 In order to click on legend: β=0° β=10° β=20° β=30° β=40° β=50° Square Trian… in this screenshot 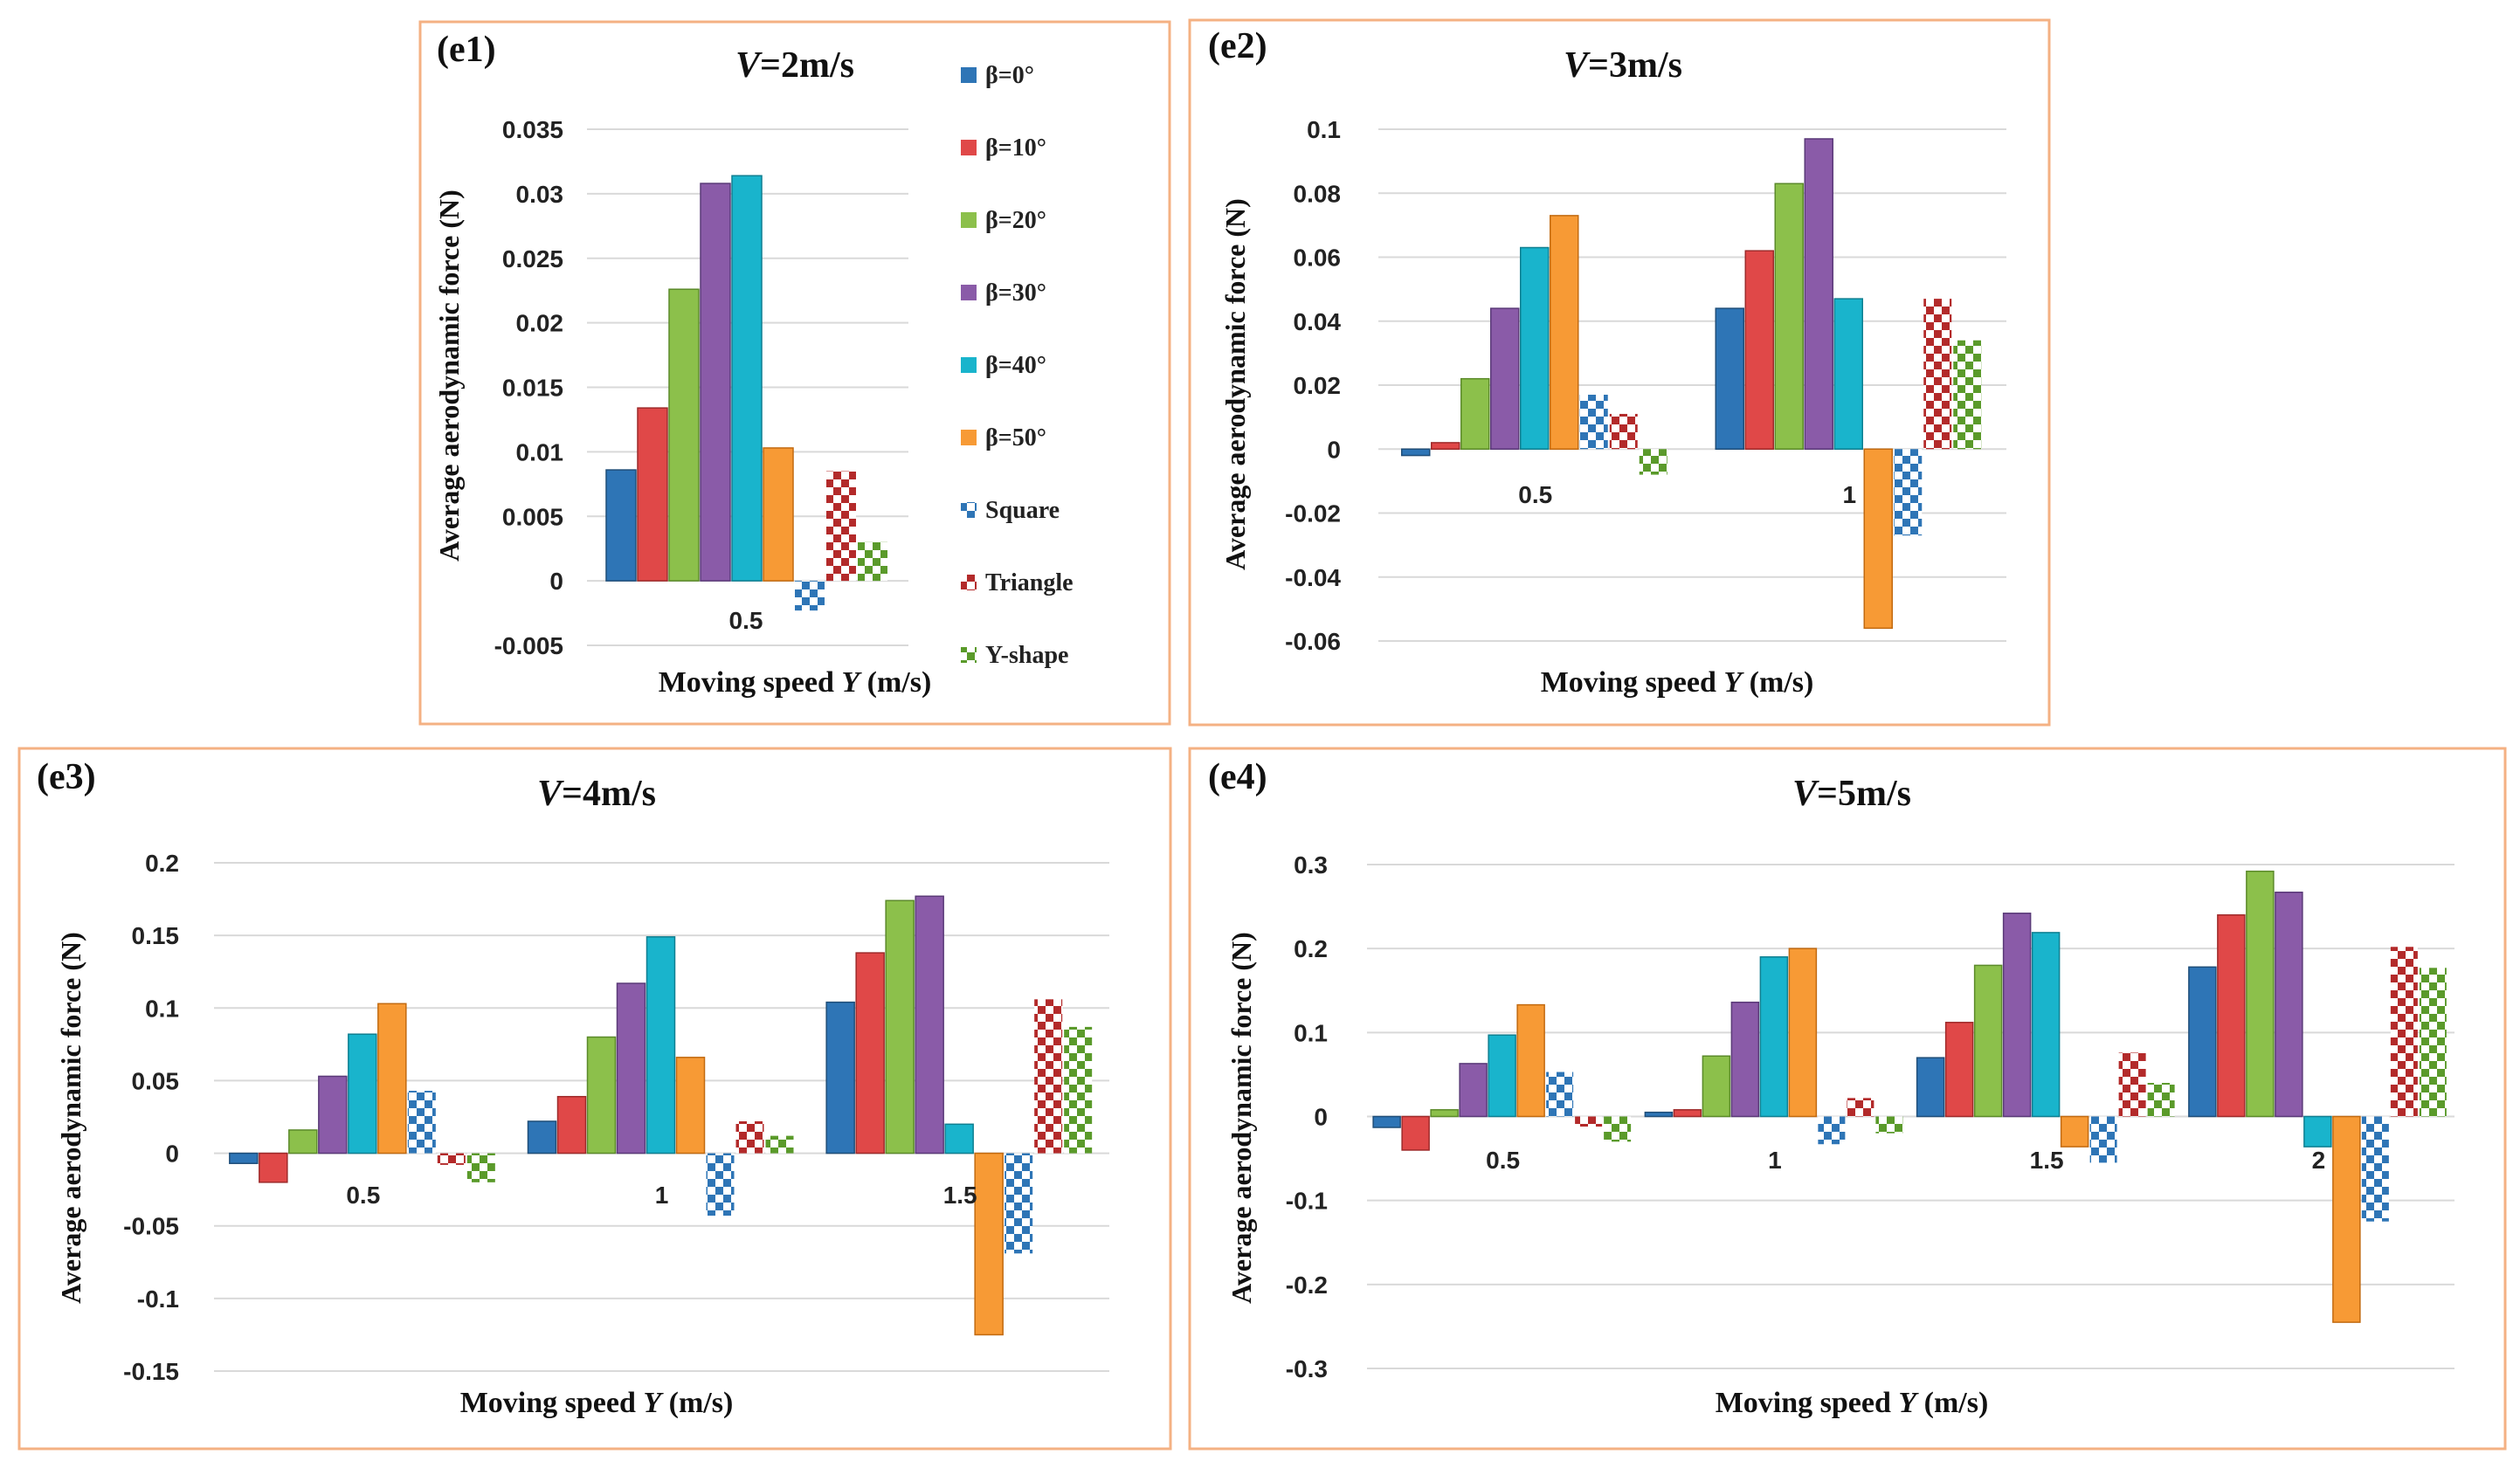, I will do `click(1017, 365)`.